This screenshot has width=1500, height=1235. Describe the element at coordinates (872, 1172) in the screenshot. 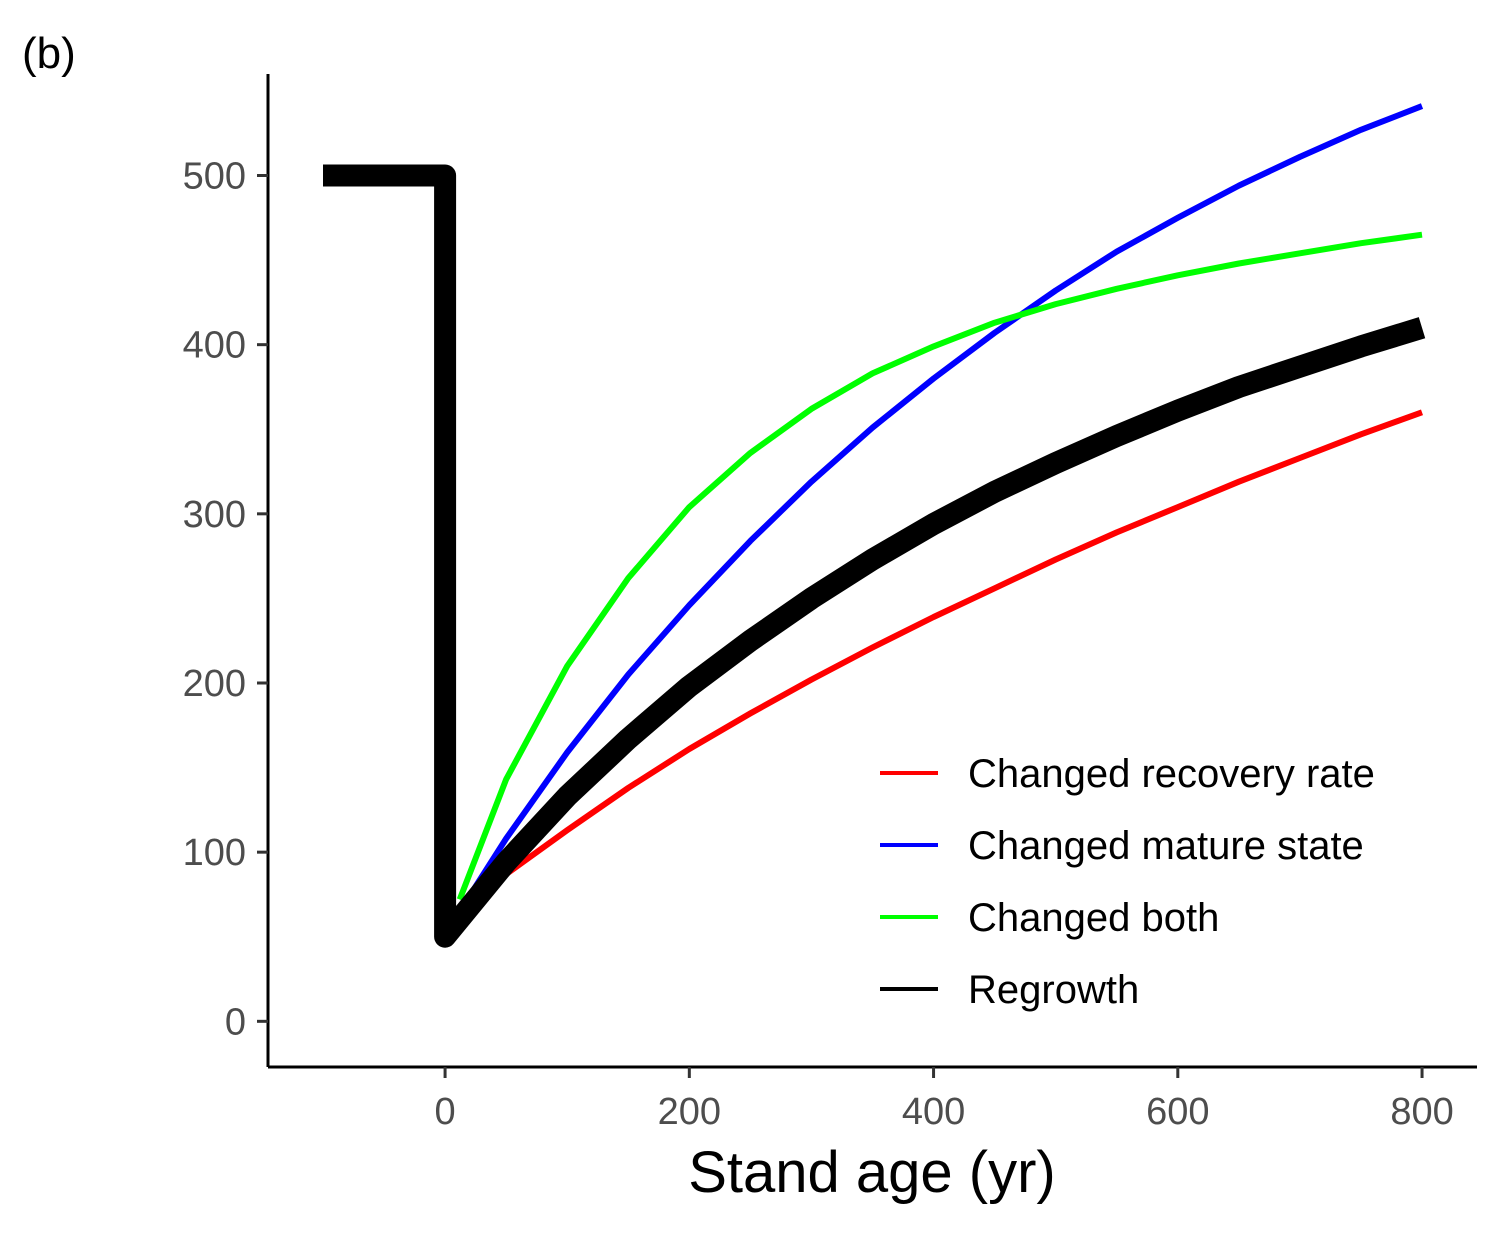

I see `x-axis-title: Stand age (yr)` at that location.